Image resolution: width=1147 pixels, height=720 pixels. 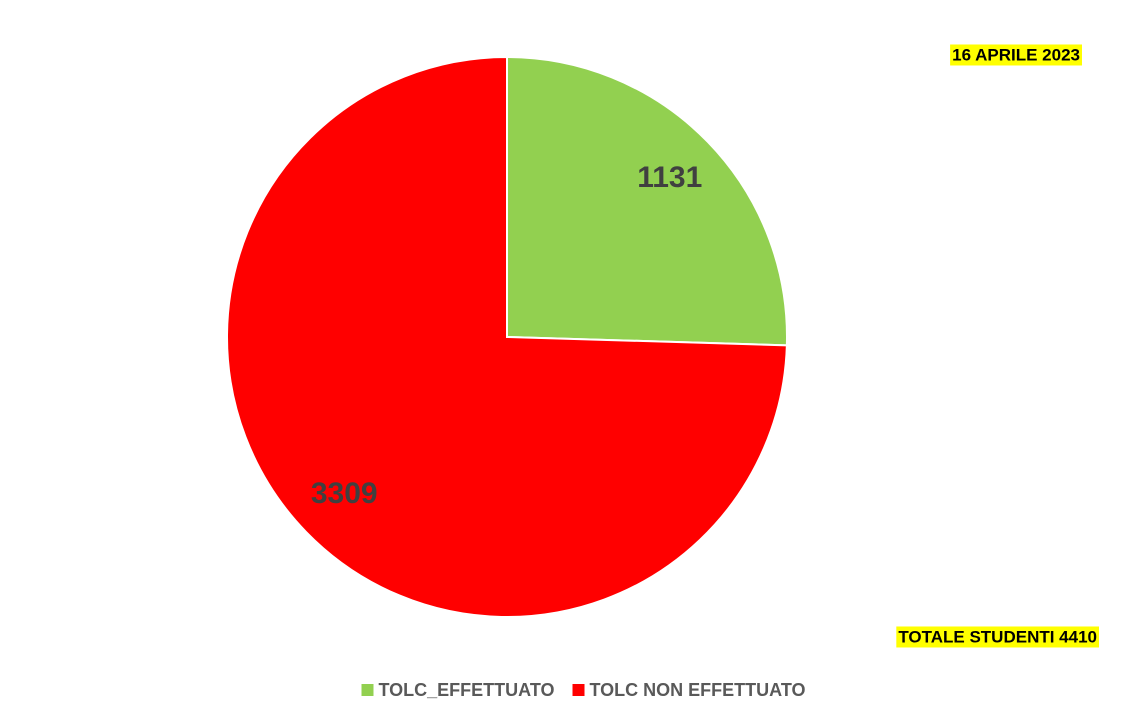 What do you see at coordinates (698, 690) in the screenshot?
I see `legend-label: TOLC NON EFFETTUATO` at bounding box center [698, 690].